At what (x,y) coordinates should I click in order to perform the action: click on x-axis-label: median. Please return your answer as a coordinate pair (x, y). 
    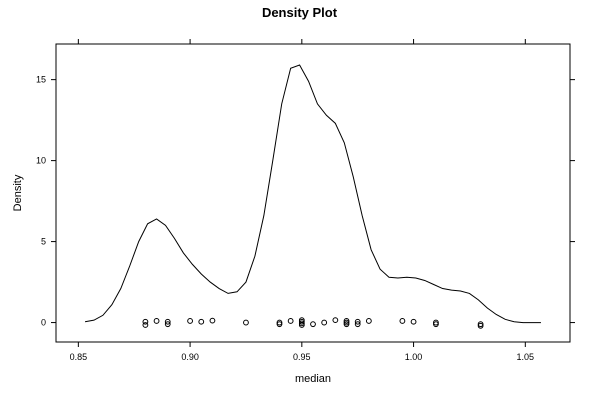
    Looking at the image, I should click on (313, 379).